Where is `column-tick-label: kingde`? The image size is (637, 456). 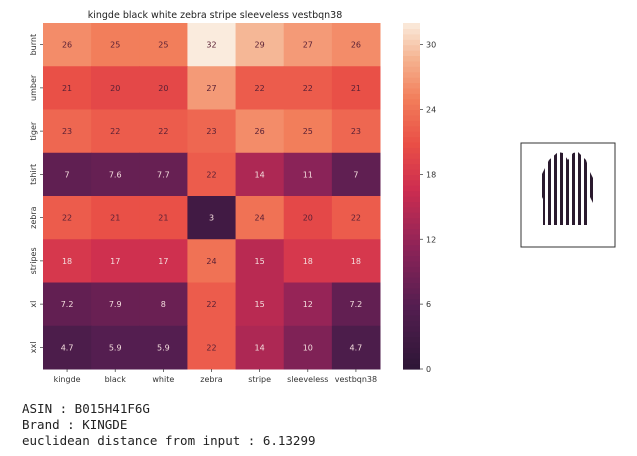 column-tick-label: kingde is located at coordinates (67, 379).